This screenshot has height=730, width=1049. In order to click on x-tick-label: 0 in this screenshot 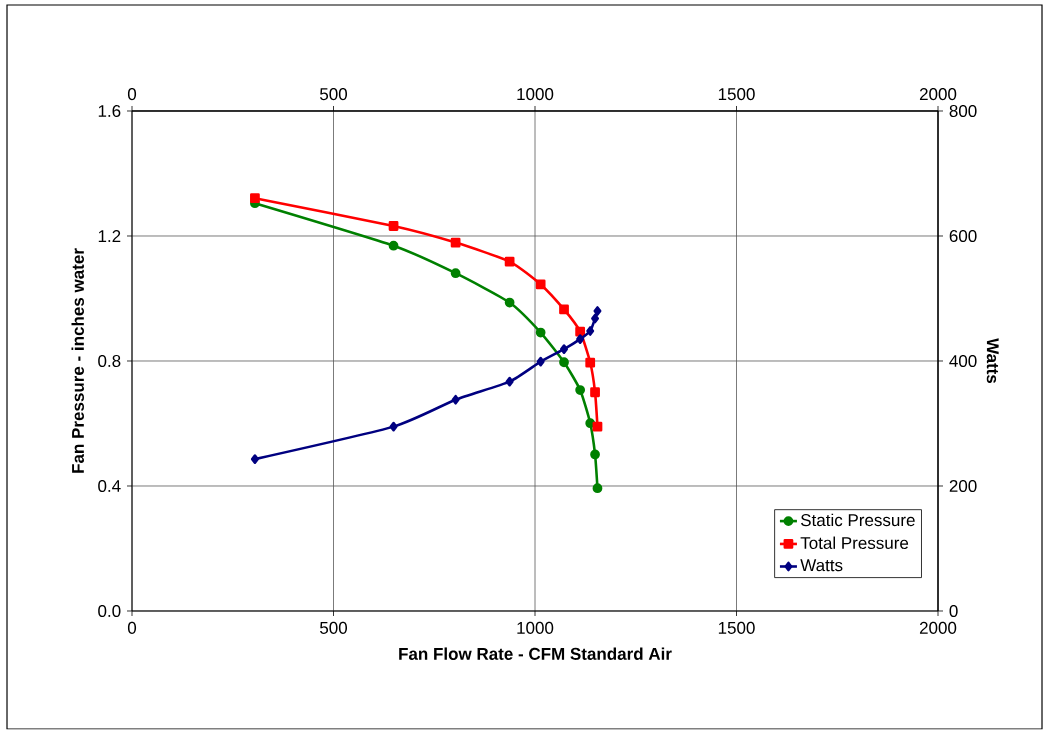, I will do `click(132, 628)`.